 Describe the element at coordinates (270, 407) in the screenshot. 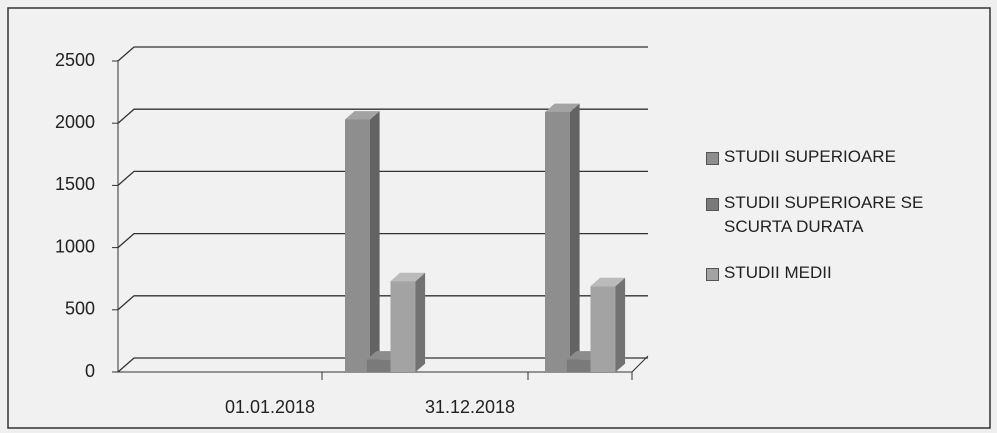

I see `x-tick-label: 01.01.2018` at that location.